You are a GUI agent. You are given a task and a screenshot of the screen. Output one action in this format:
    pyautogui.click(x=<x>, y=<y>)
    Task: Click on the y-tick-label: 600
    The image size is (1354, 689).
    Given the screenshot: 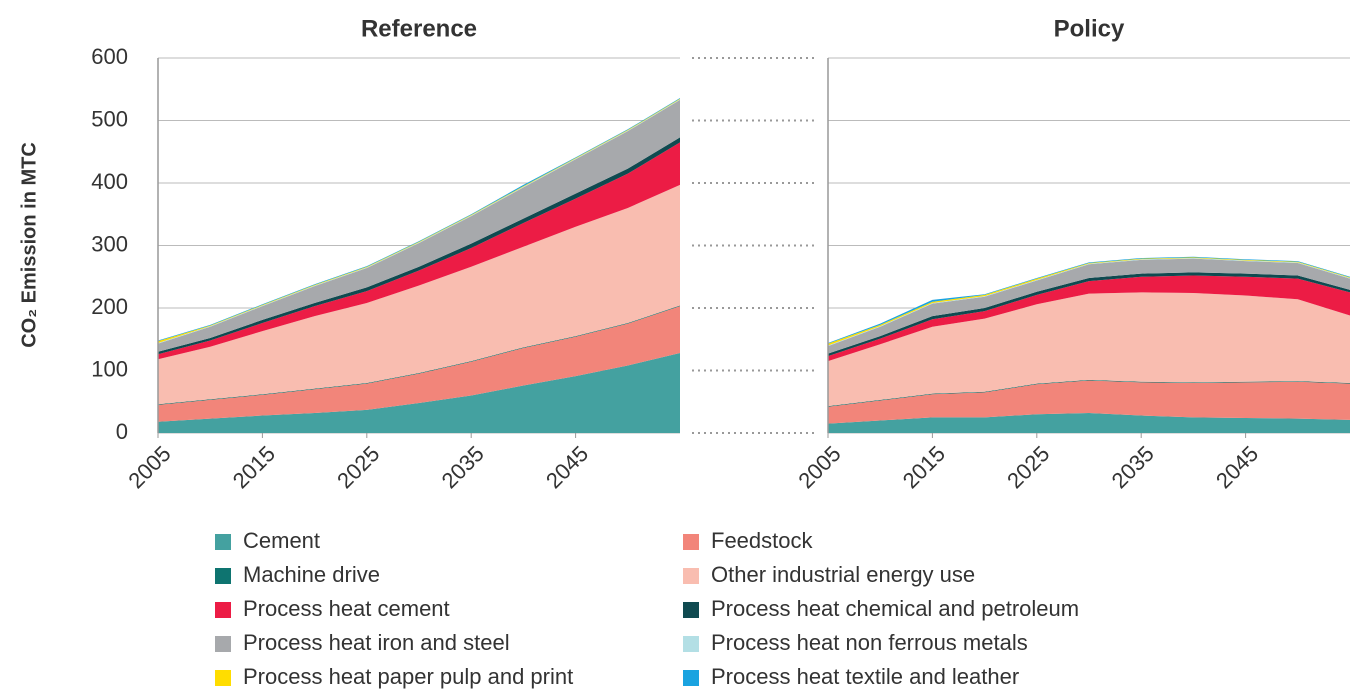 What is the action you would take?
    pyautogui.click(x=109, y=56)
    